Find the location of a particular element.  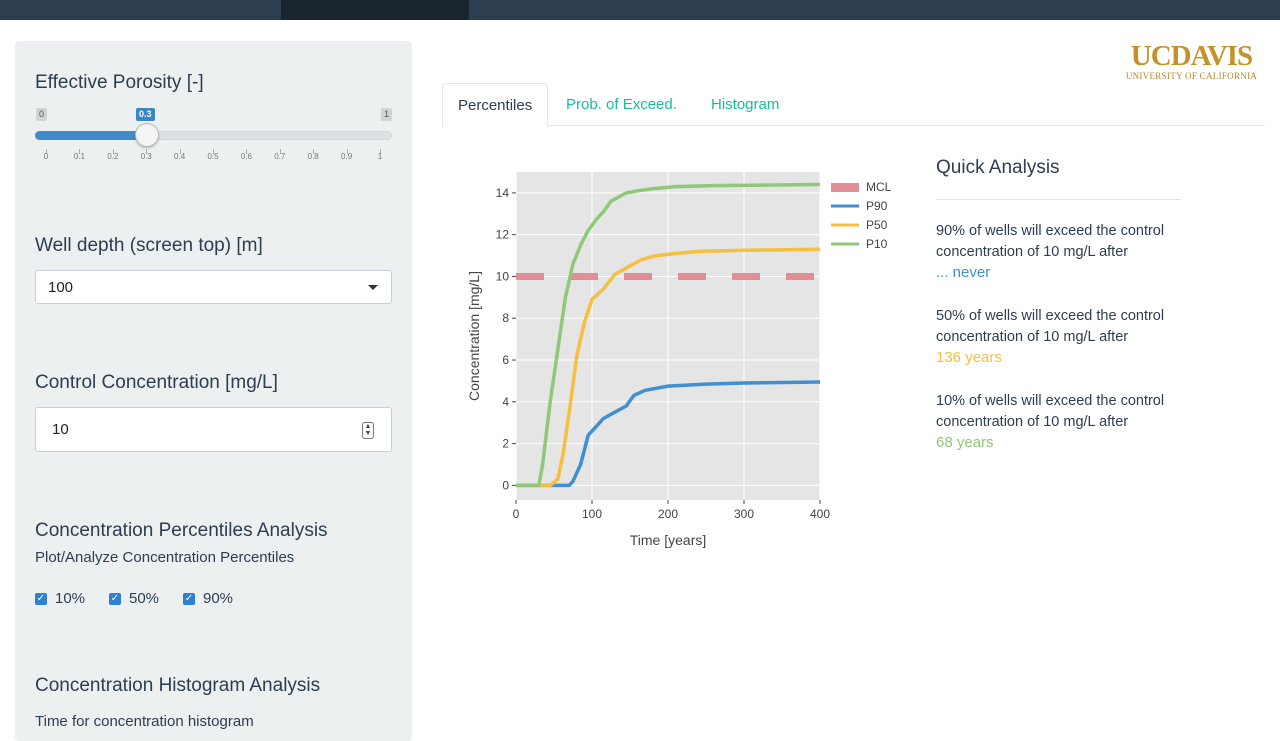

number-spinner-icon: ▲ ▼ is located at coordinates (368, 430).